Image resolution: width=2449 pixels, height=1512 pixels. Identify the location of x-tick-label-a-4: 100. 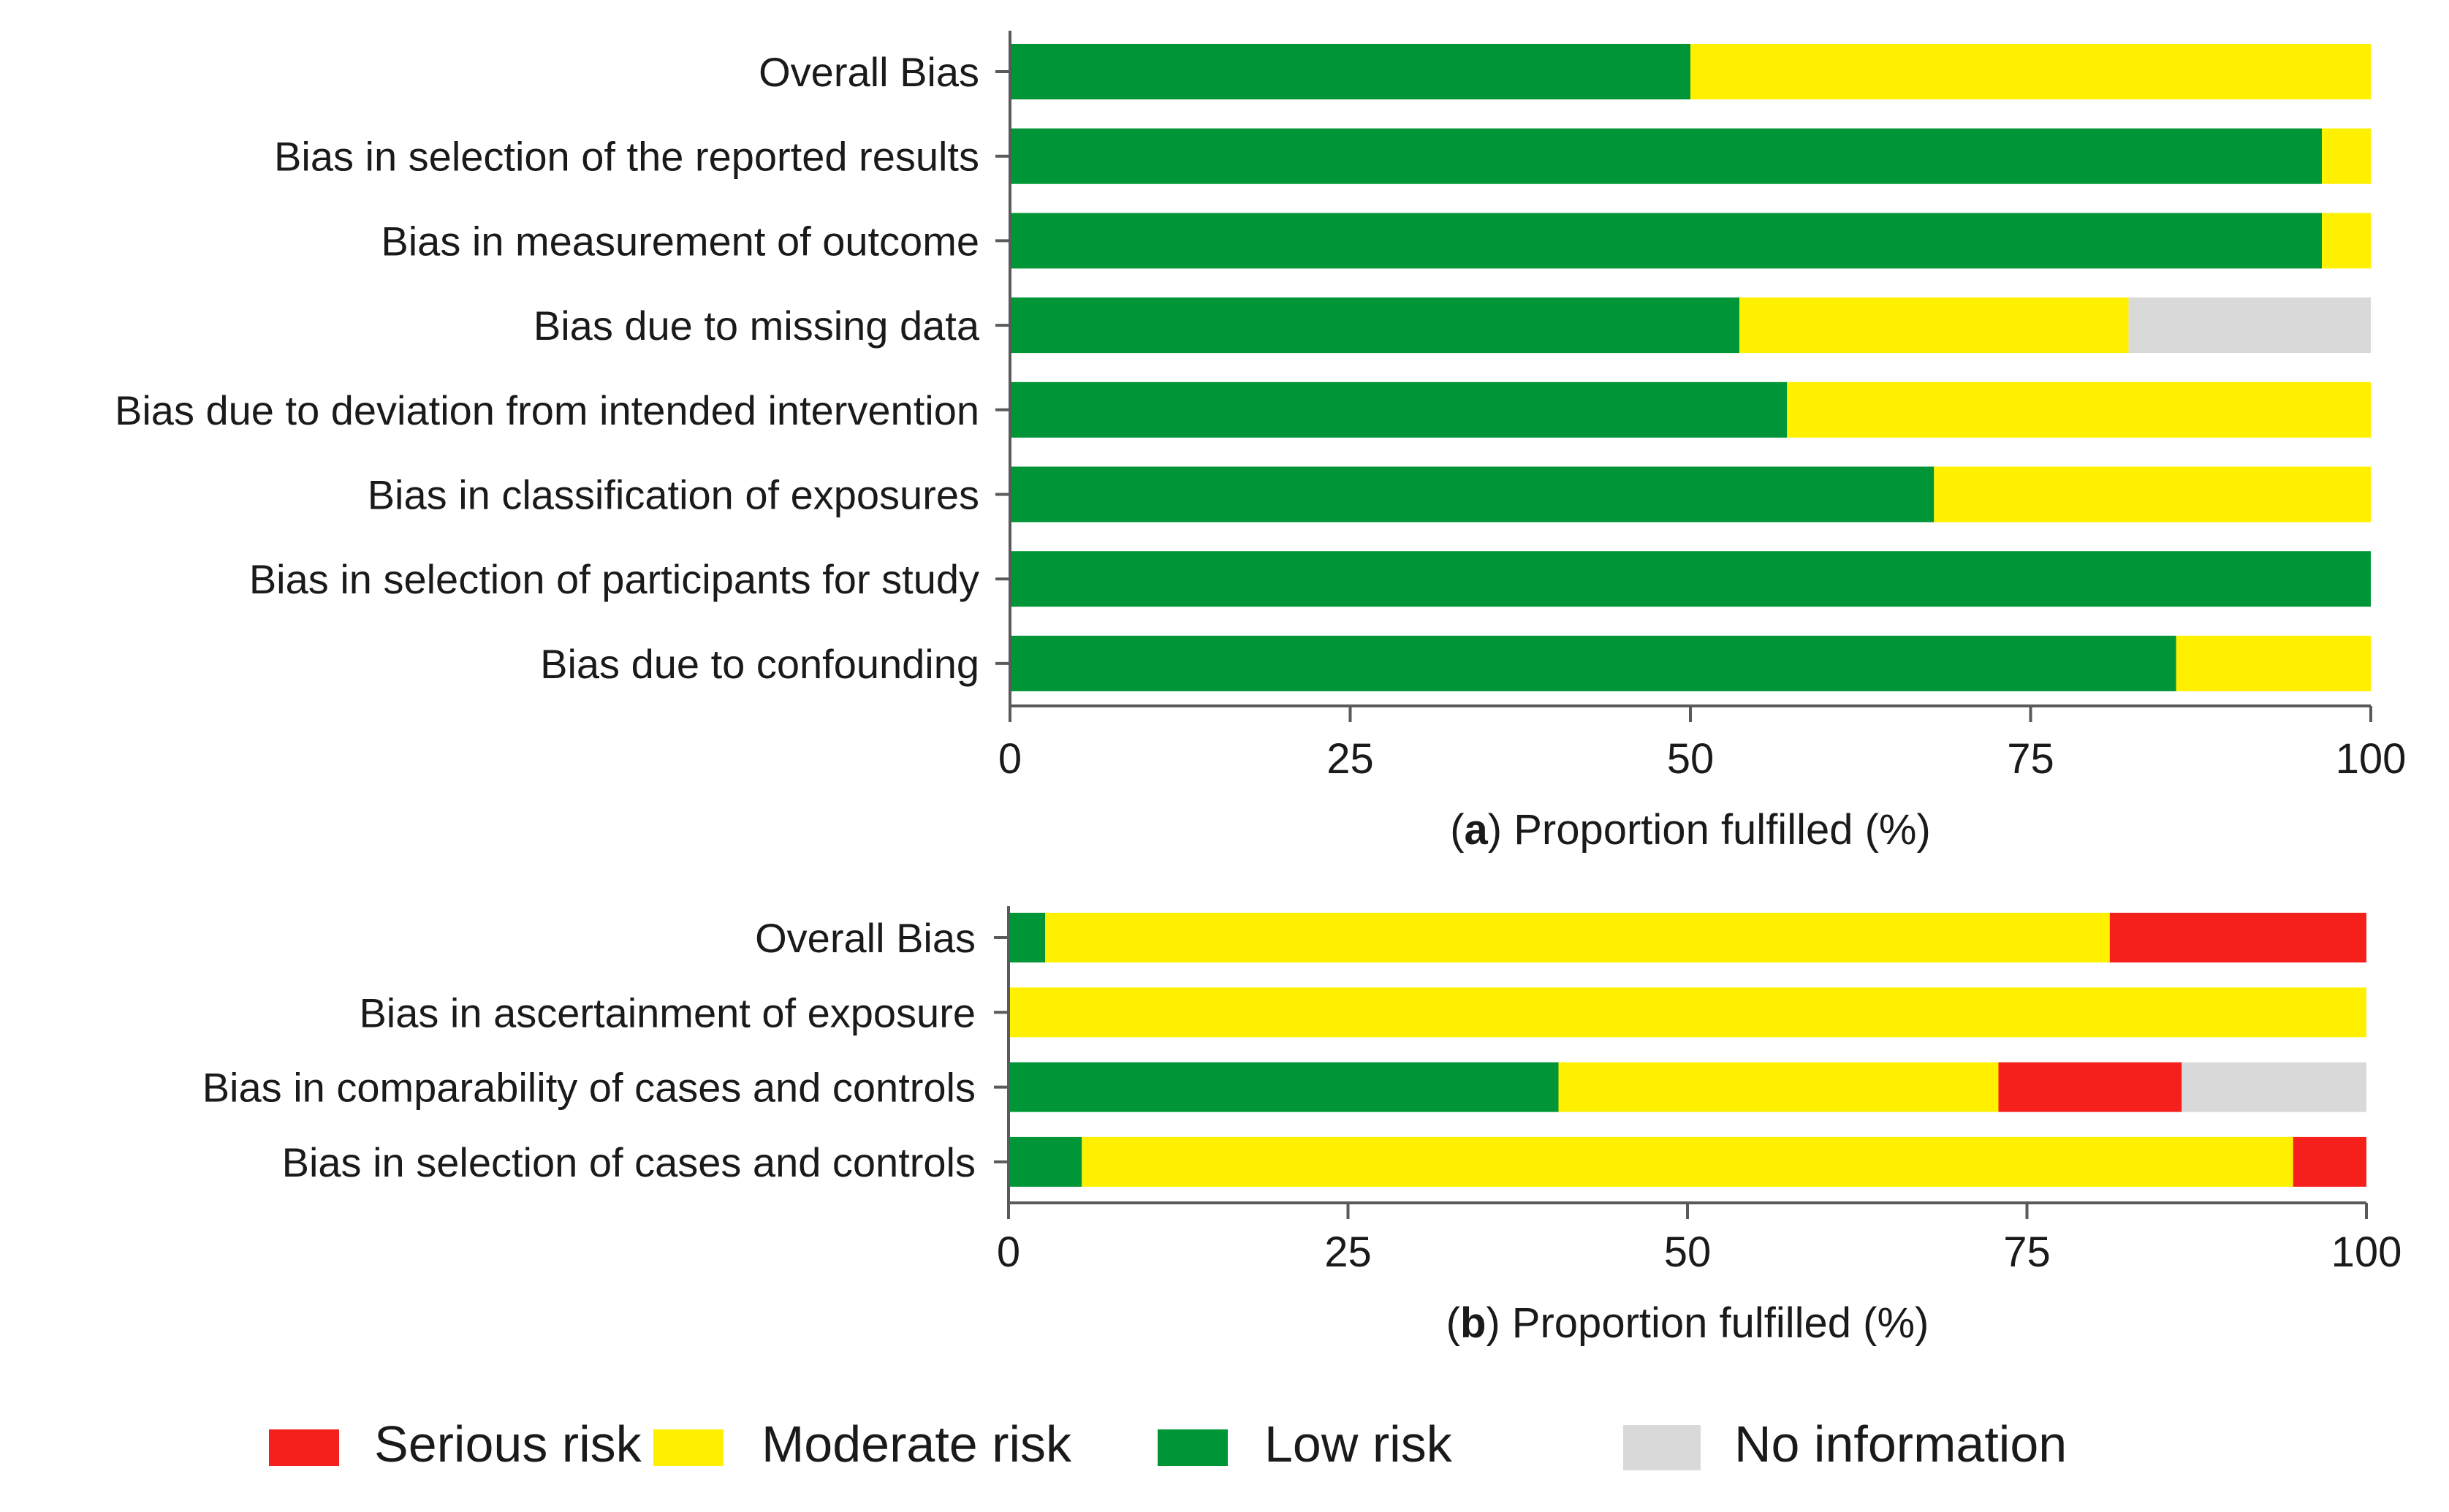
(2371, 759).